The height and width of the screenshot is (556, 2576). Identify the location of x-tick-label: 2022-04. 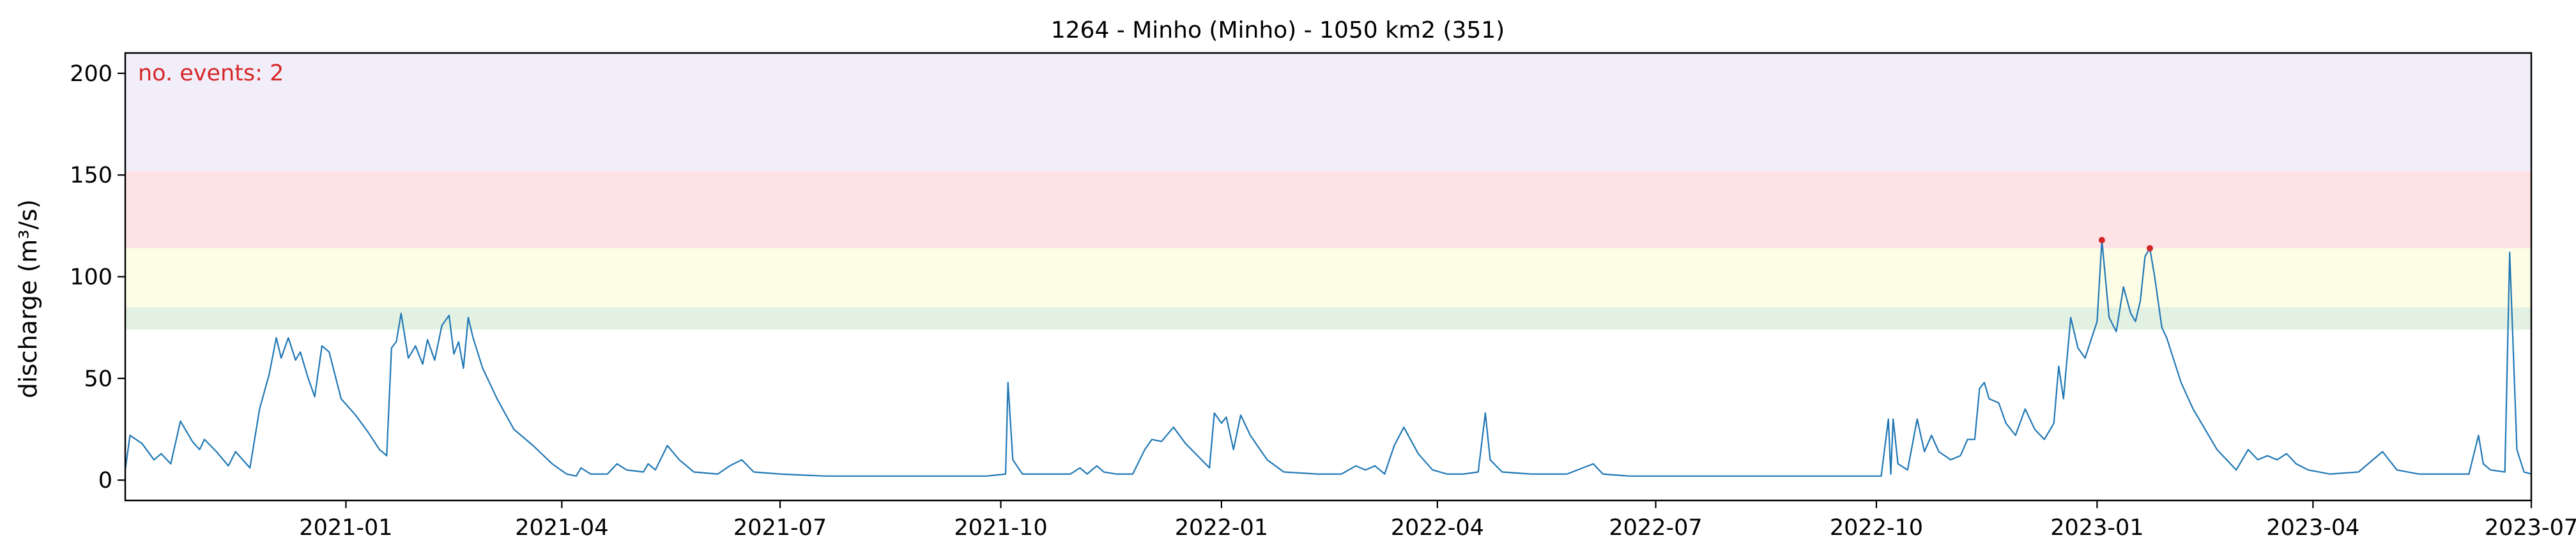
(1437, 528).